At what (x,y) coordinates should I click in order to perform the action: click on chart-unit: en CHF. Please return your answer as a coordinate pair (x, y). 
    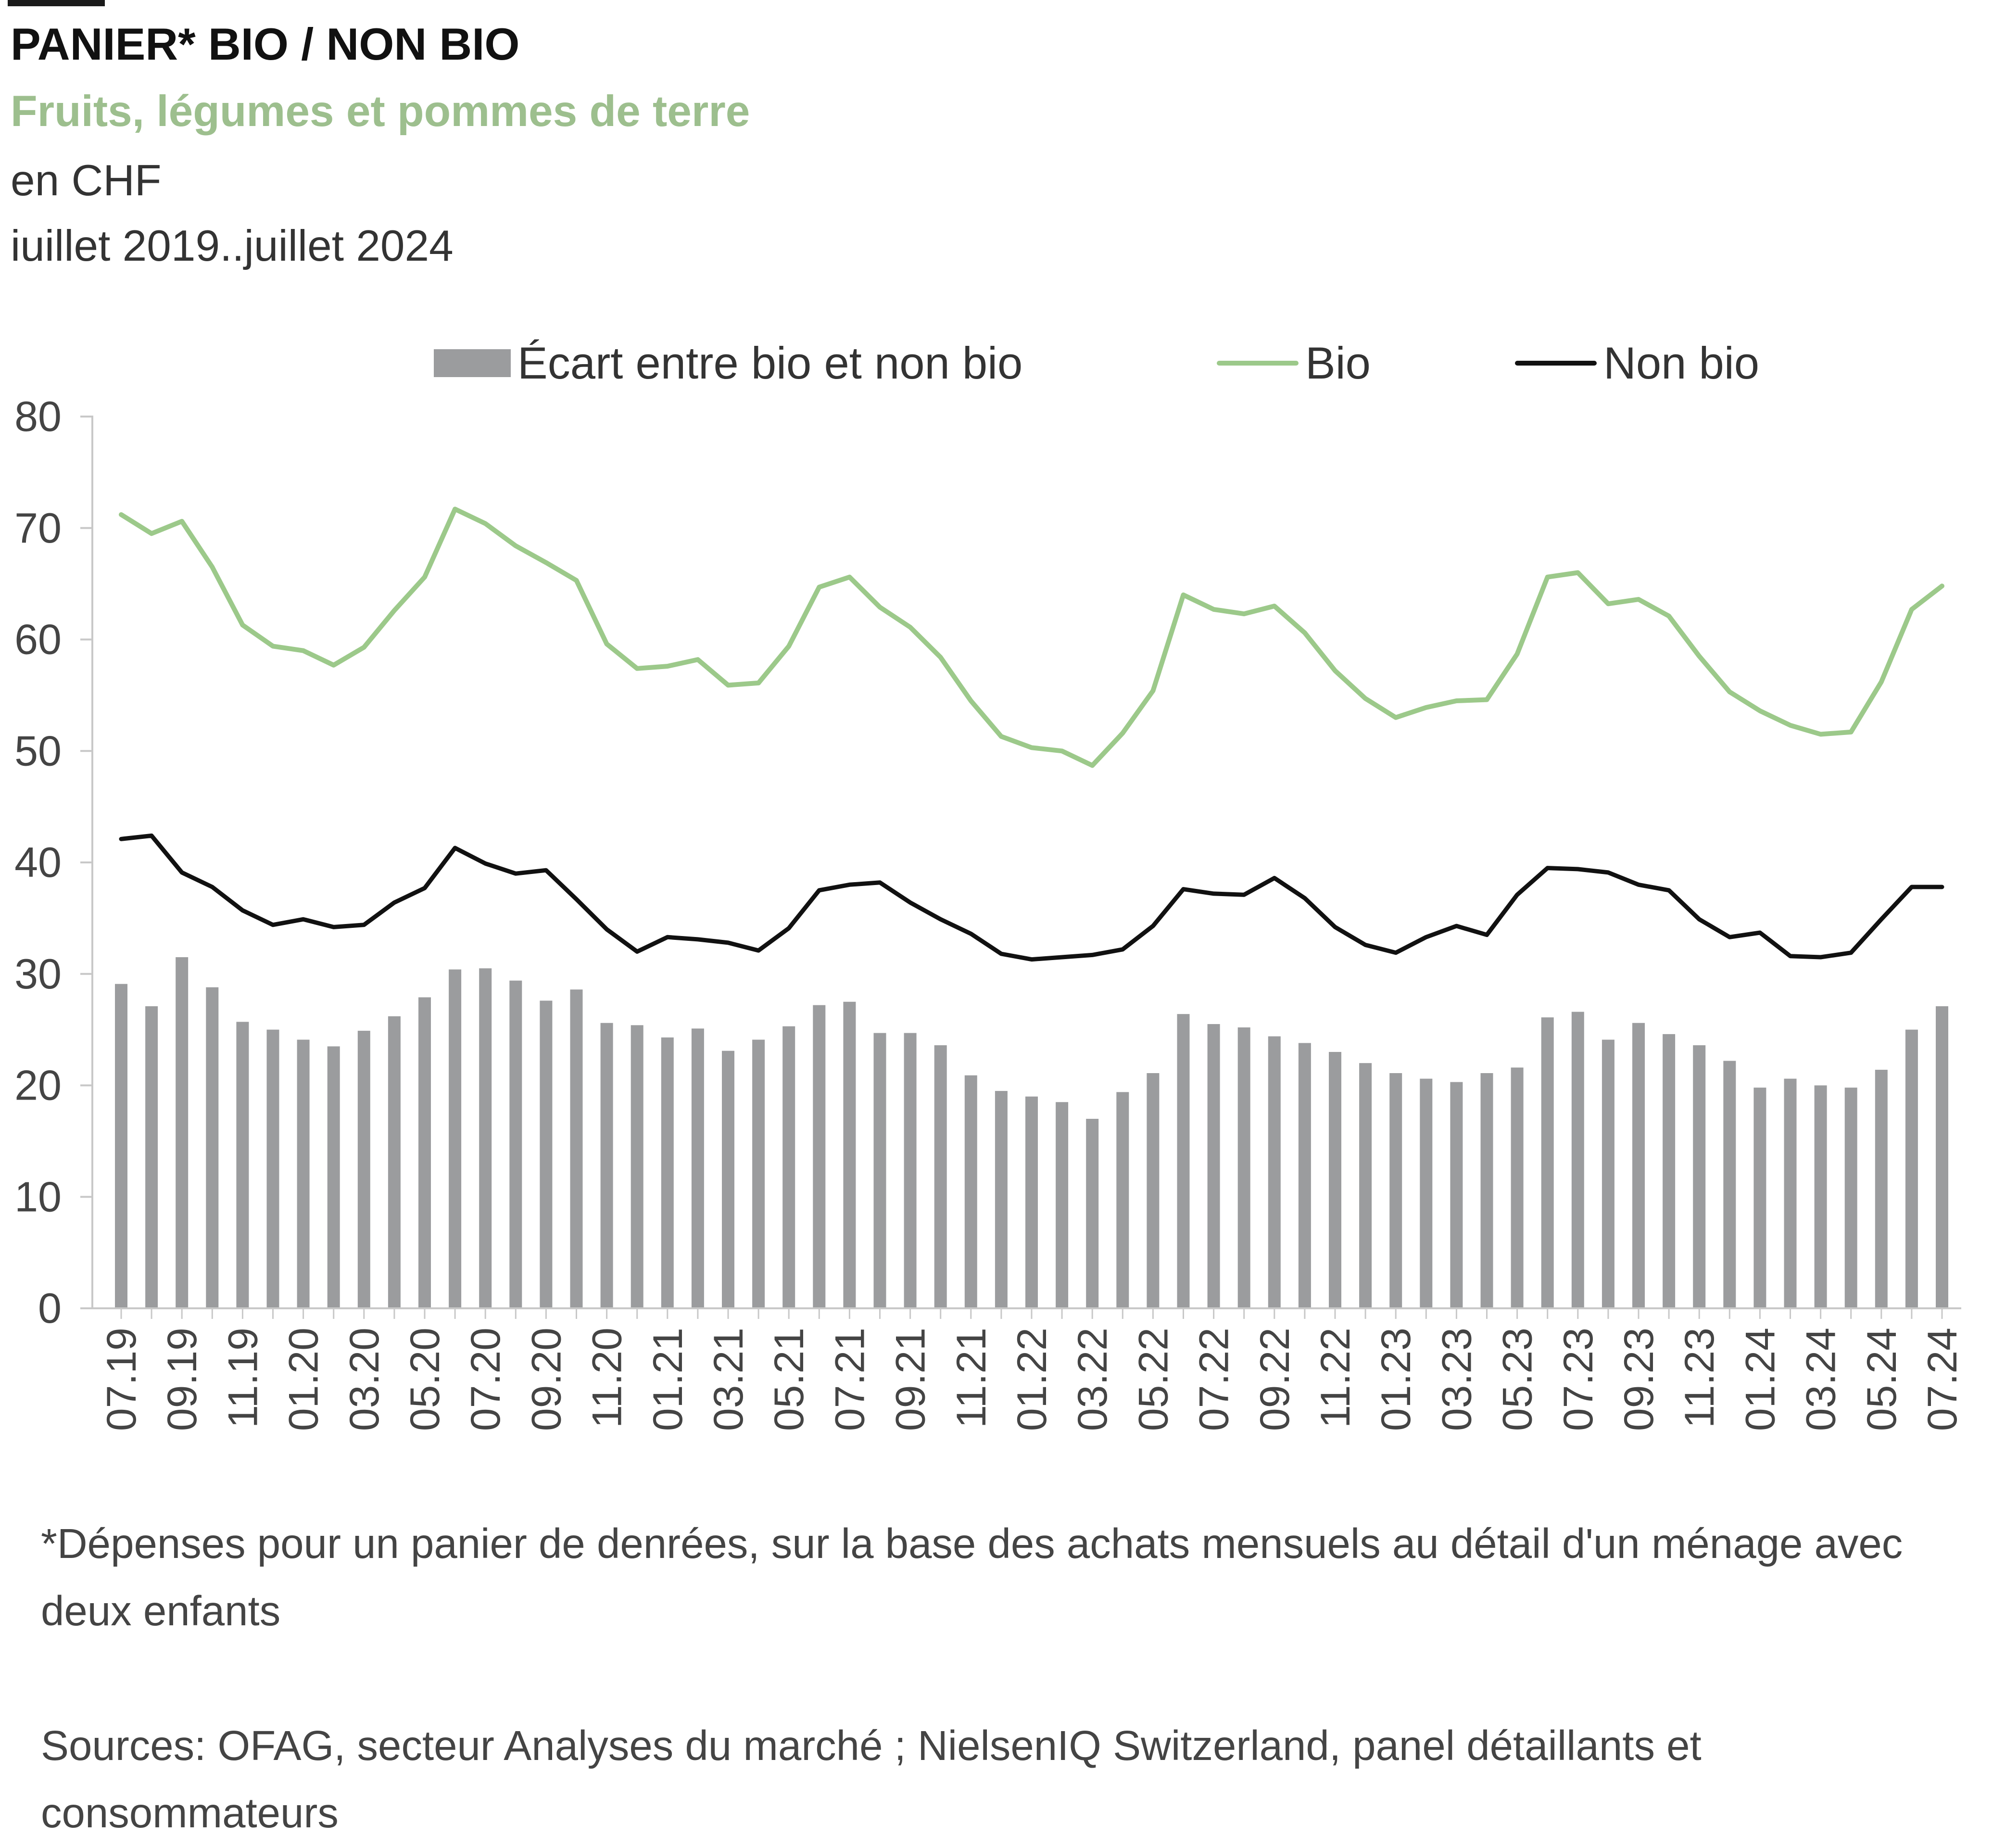
    Looking at the image, I should click on (86, 180).